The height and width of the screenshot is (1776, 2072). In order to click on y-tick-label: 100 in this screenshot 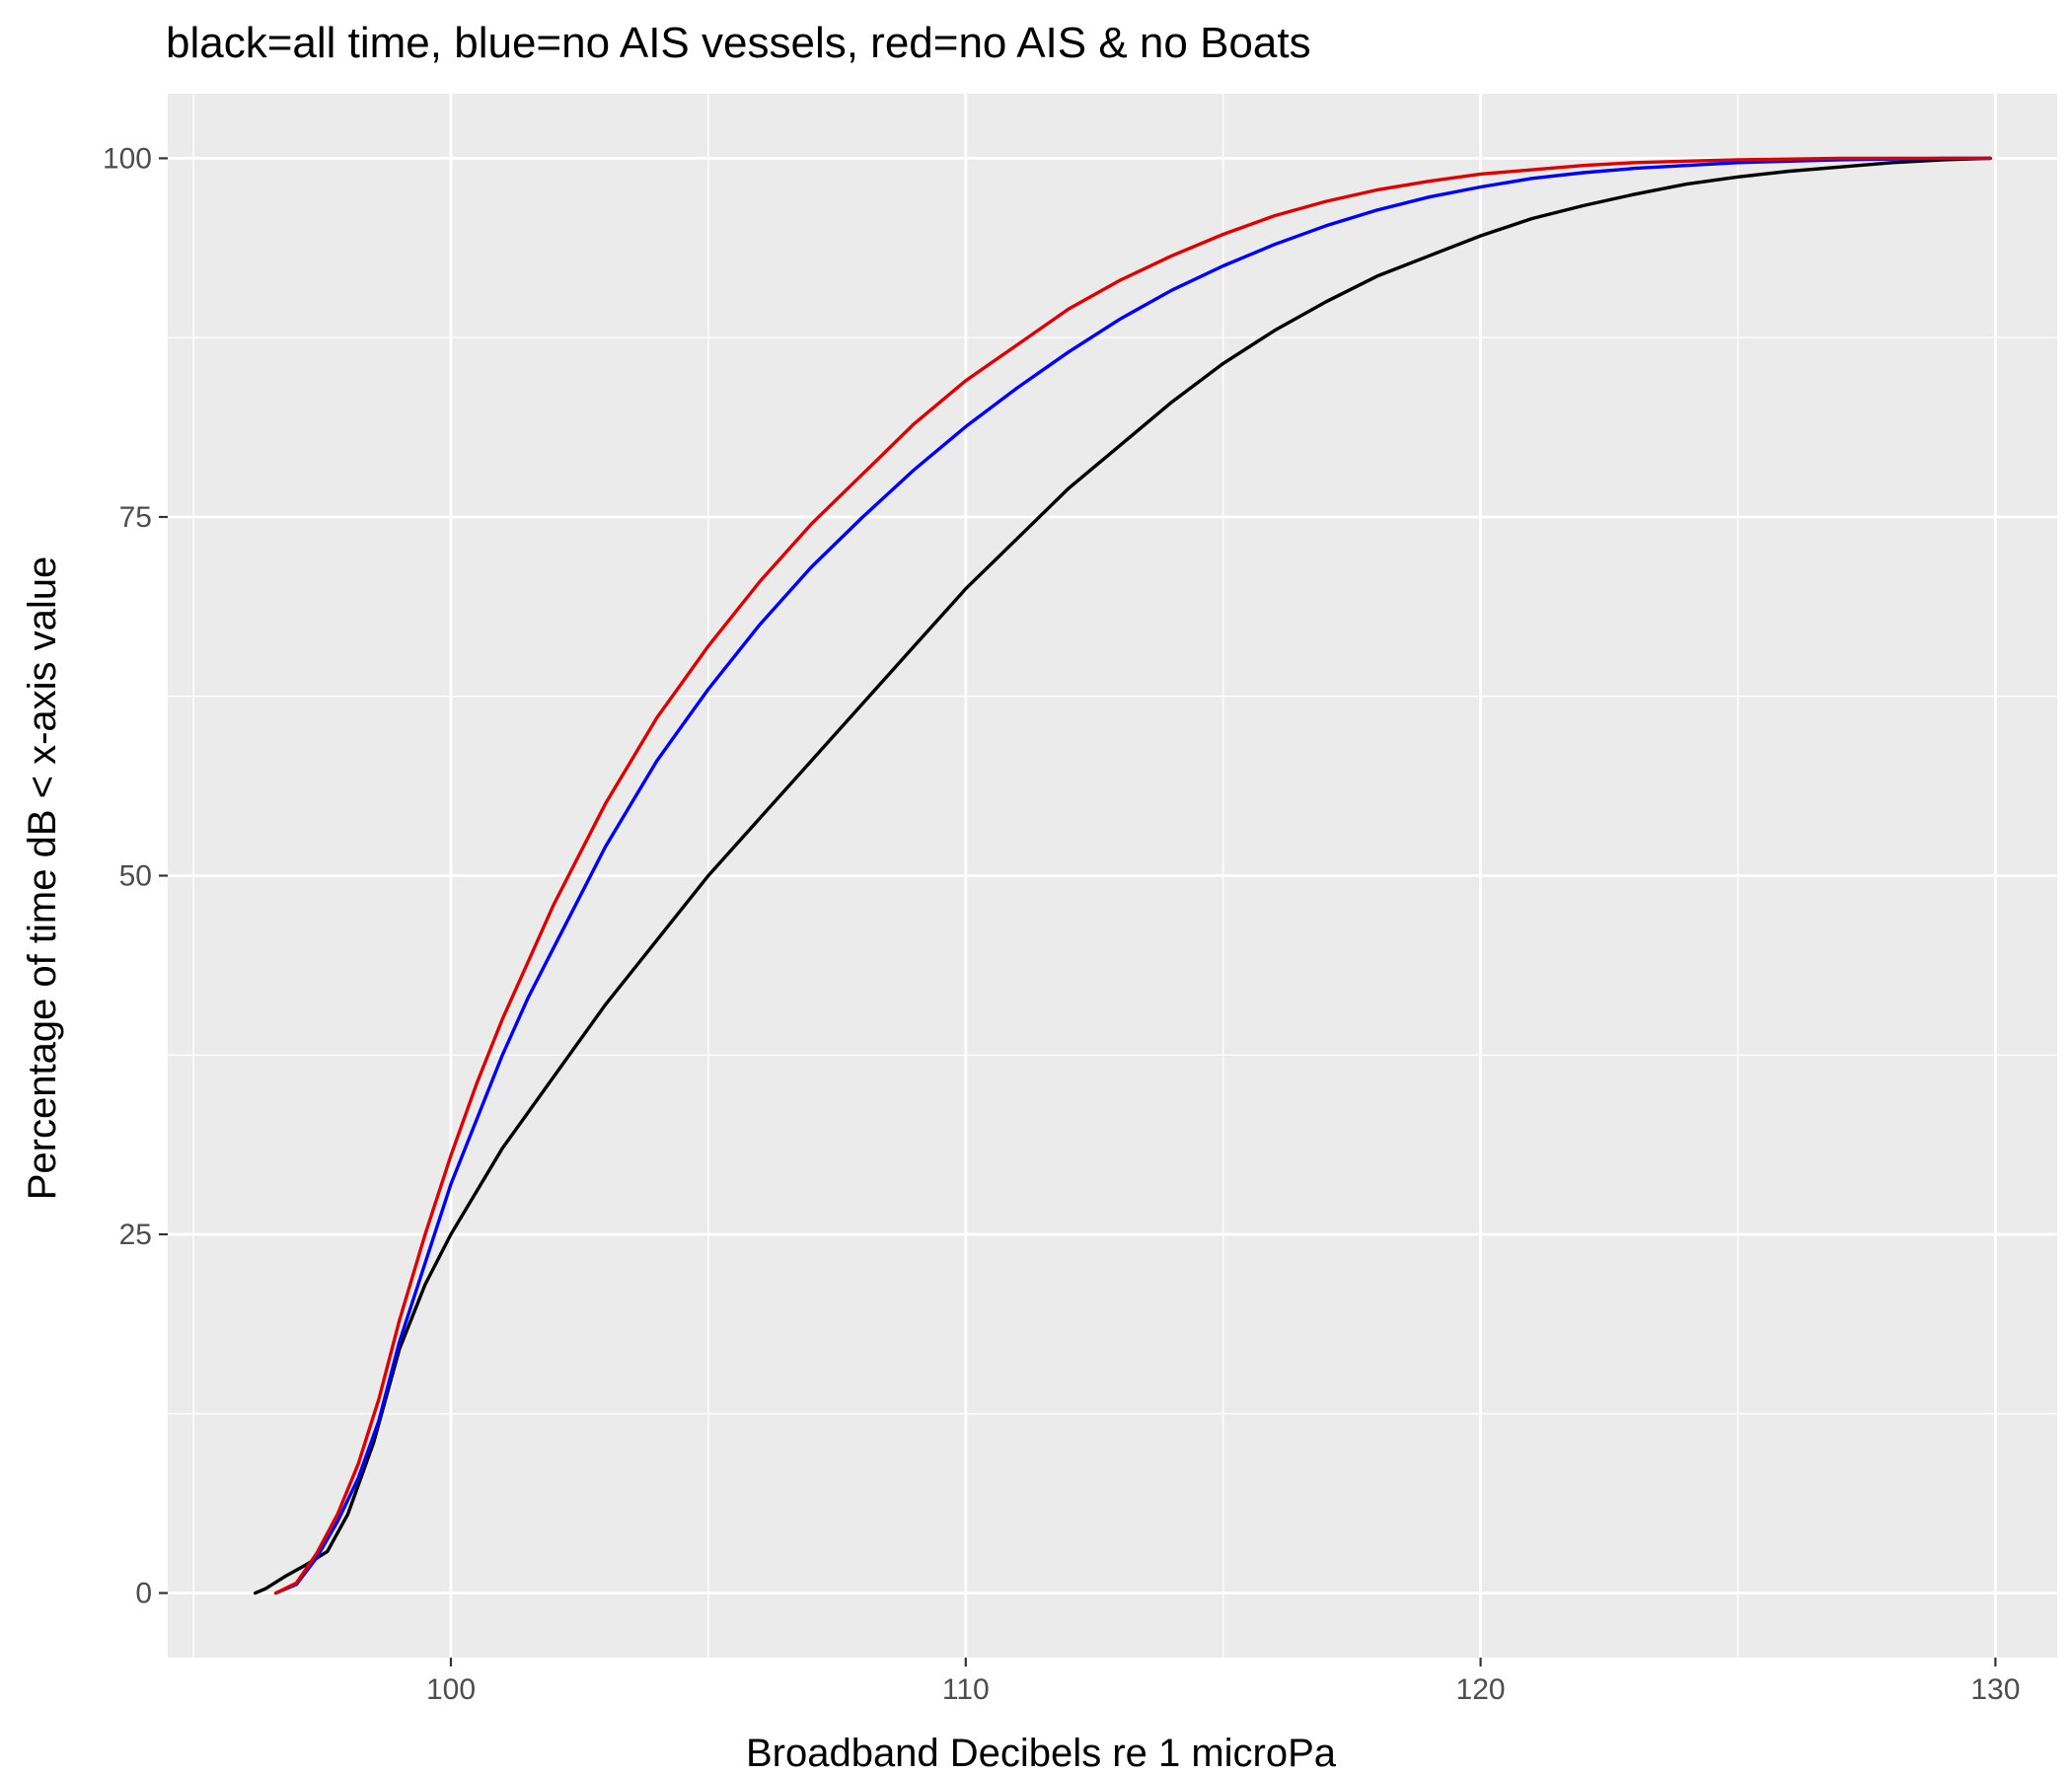, I will do `click(128, 158)`.